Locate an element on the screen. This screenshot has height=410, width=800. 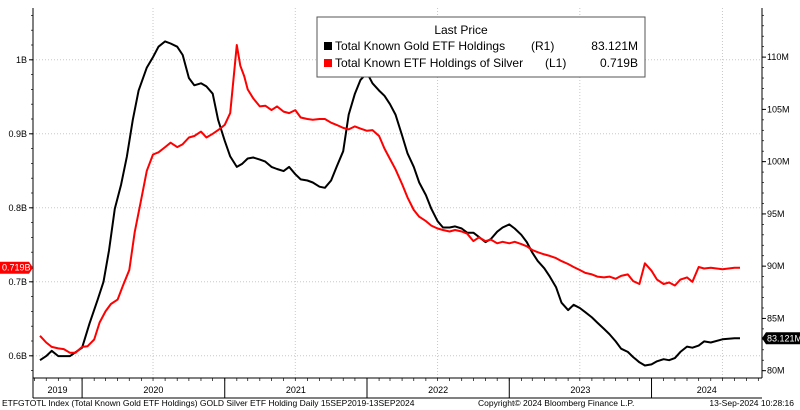
legend-box is located at coordinates (481, 47).